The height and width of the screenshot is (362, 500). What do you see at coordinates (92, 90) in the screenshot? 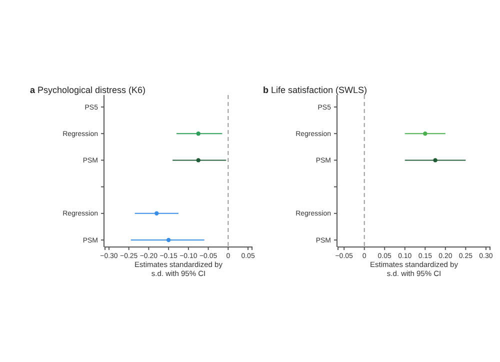
I see `chart-title: Psychological distress (K6)` at bounding box center [92, 90].